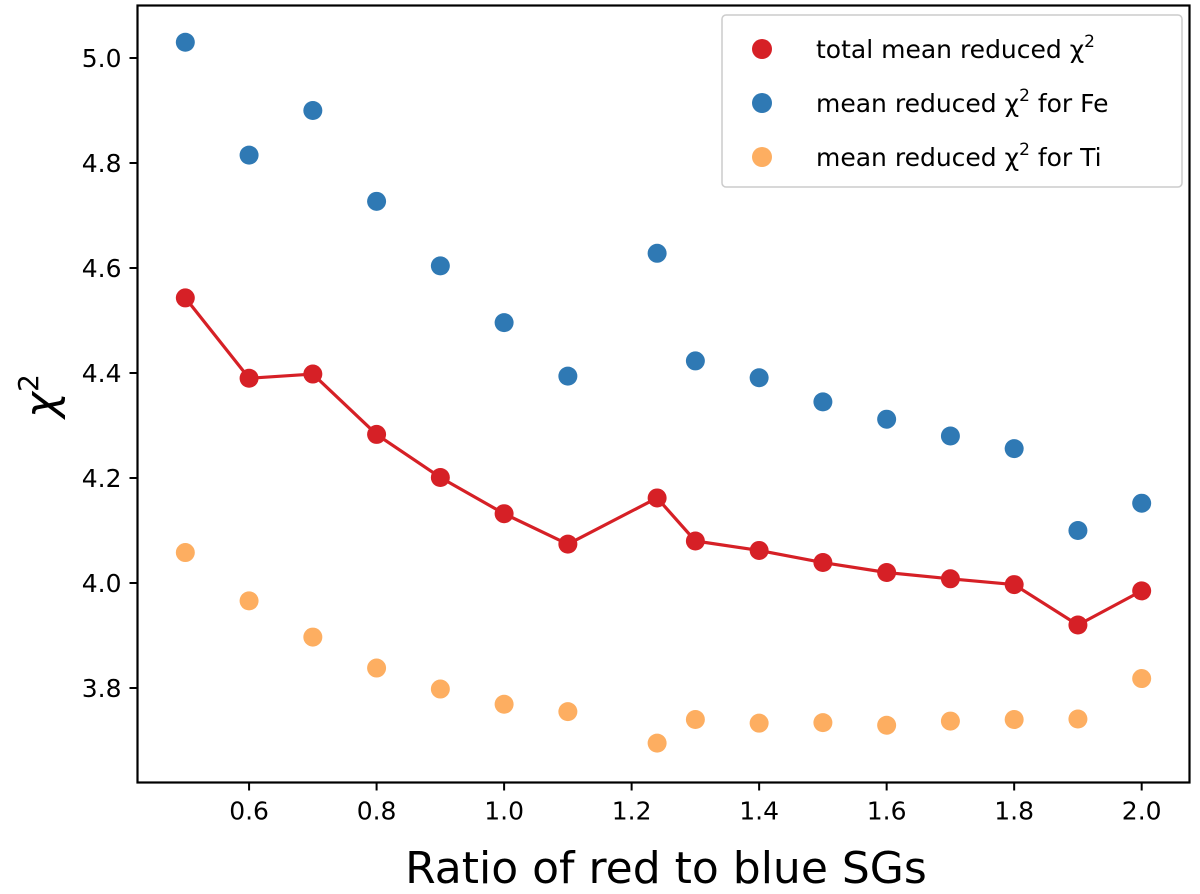  I want to click on legend-label: total mean reduced χ, so click(950, 49).